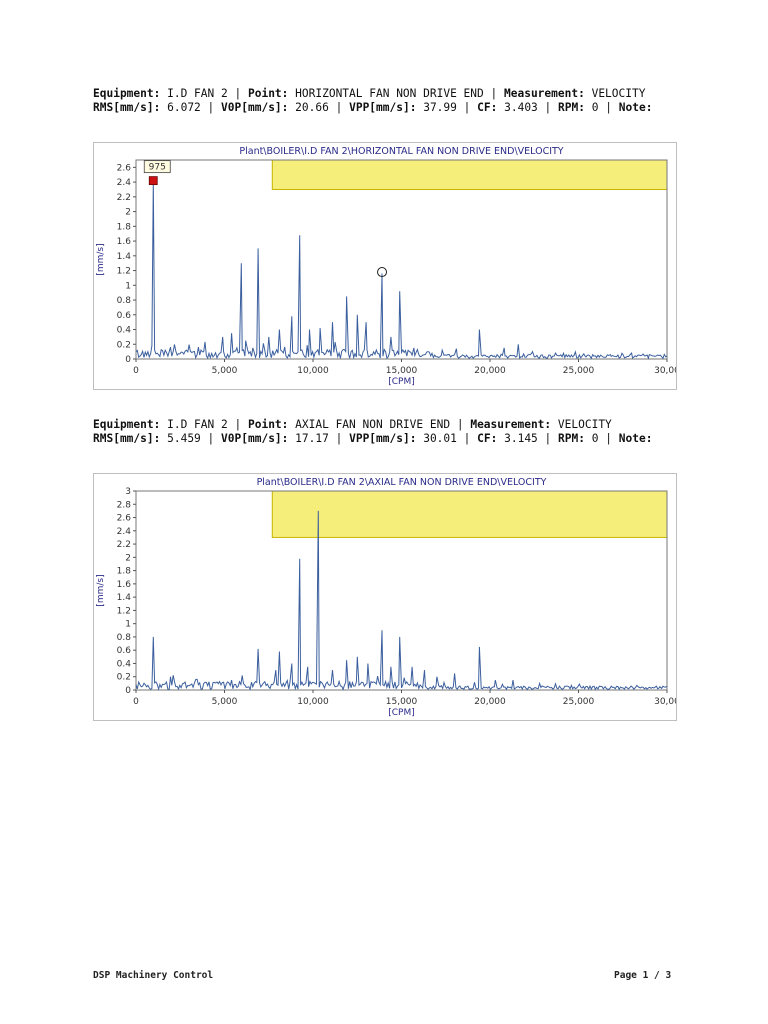 Image resolution: width=768 pixels, height=1024 pixels. I want to click on peak-marker, so click(153, 181).